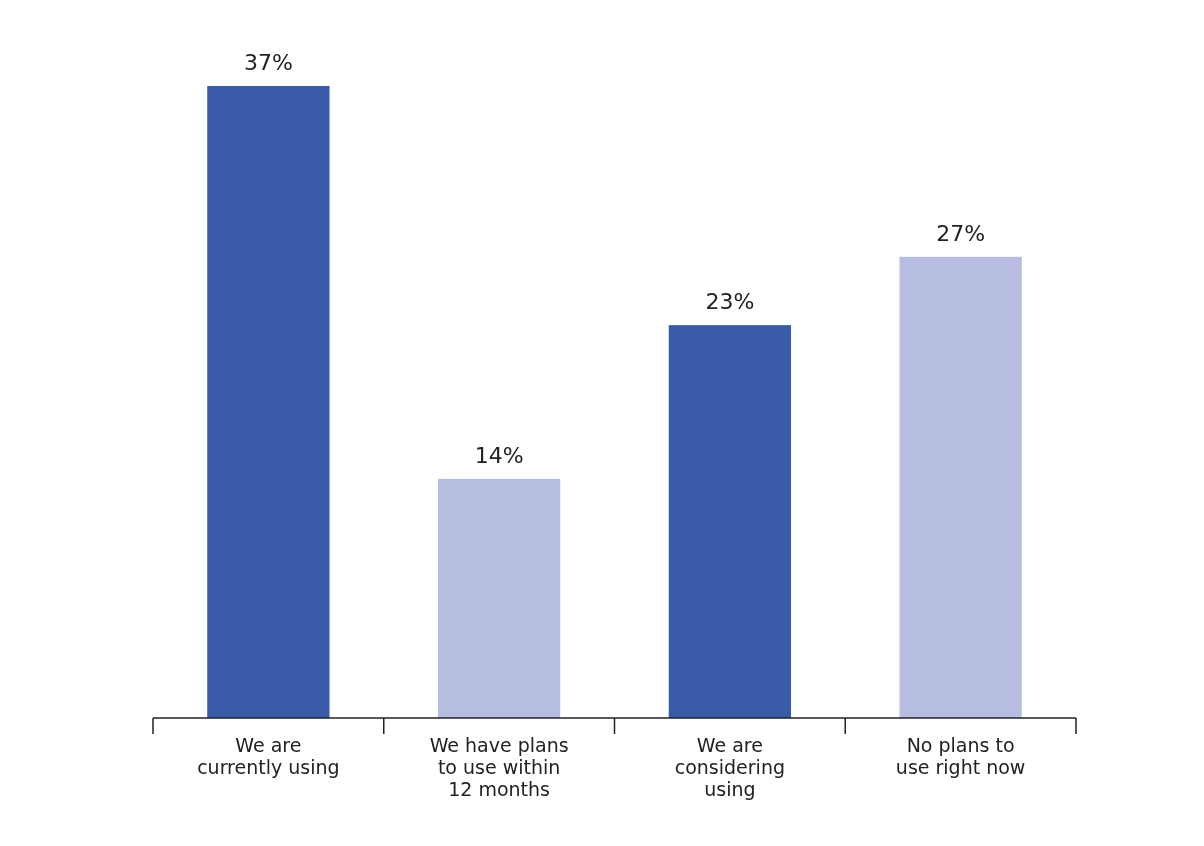 The image size is (1204, 846). Describe the element at coordinates (960, 756) in the screenshot. I see `x-tick-label: No plans to use right now` at that location.